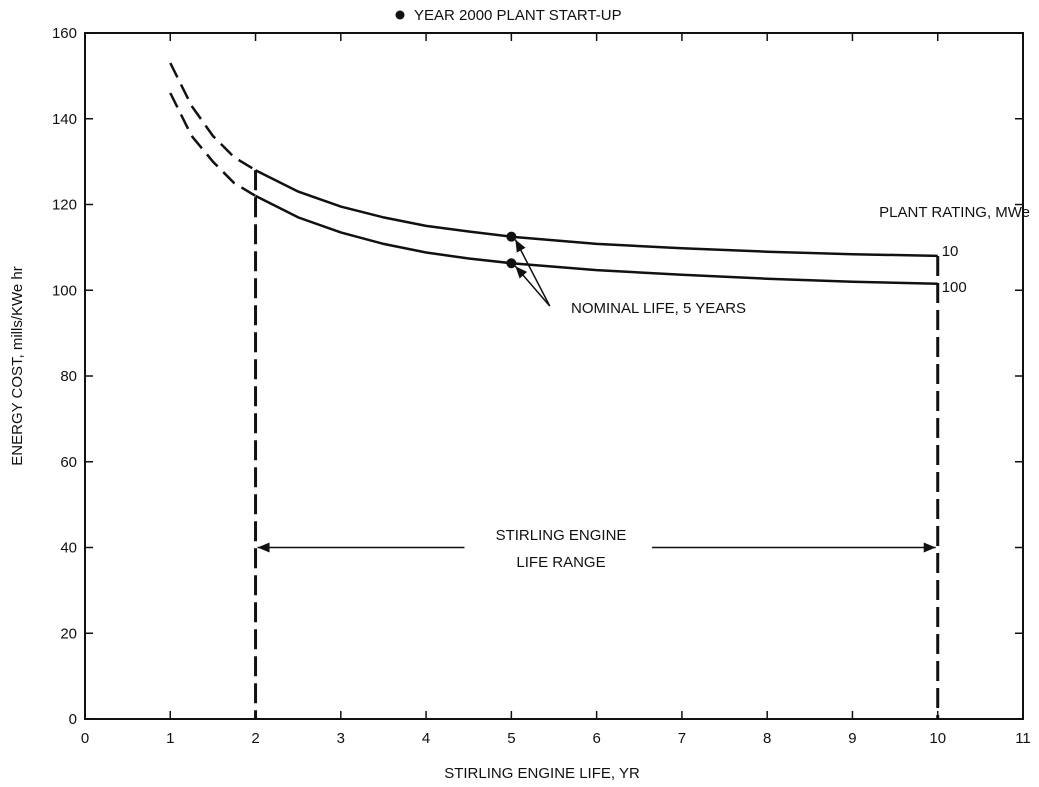 Image resolution: width=1039 pixels, height=787 pixels. Describe the element at coordinates (1023, 738) in the screenshot. I see `x-tick-label: 11` at that location.